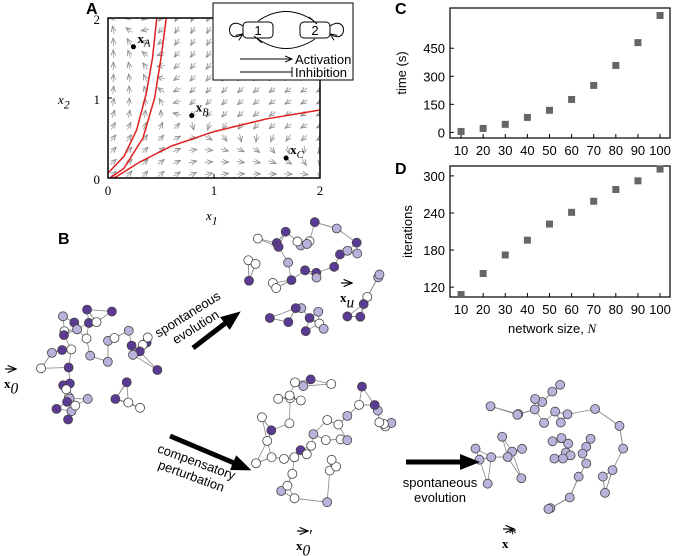 The image size is (681, 556). Describe the element at coordinates (593, 309) in the screenshot. I see `x-tick-label: 70` at that location.